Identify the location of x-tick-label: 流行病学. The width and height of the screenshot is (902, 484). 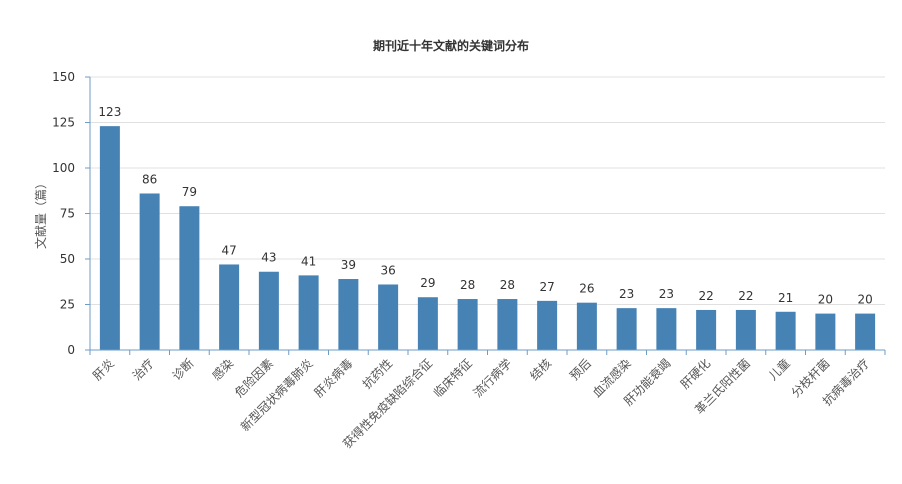
(492, 378).